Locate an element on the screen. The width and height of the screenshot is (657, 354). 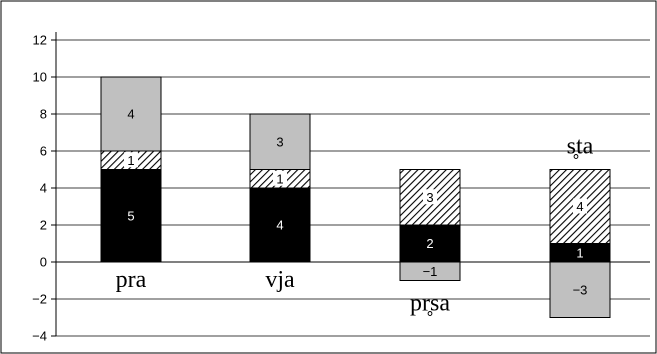
y-tick-label: −2 is located at coordinates (39, 299).